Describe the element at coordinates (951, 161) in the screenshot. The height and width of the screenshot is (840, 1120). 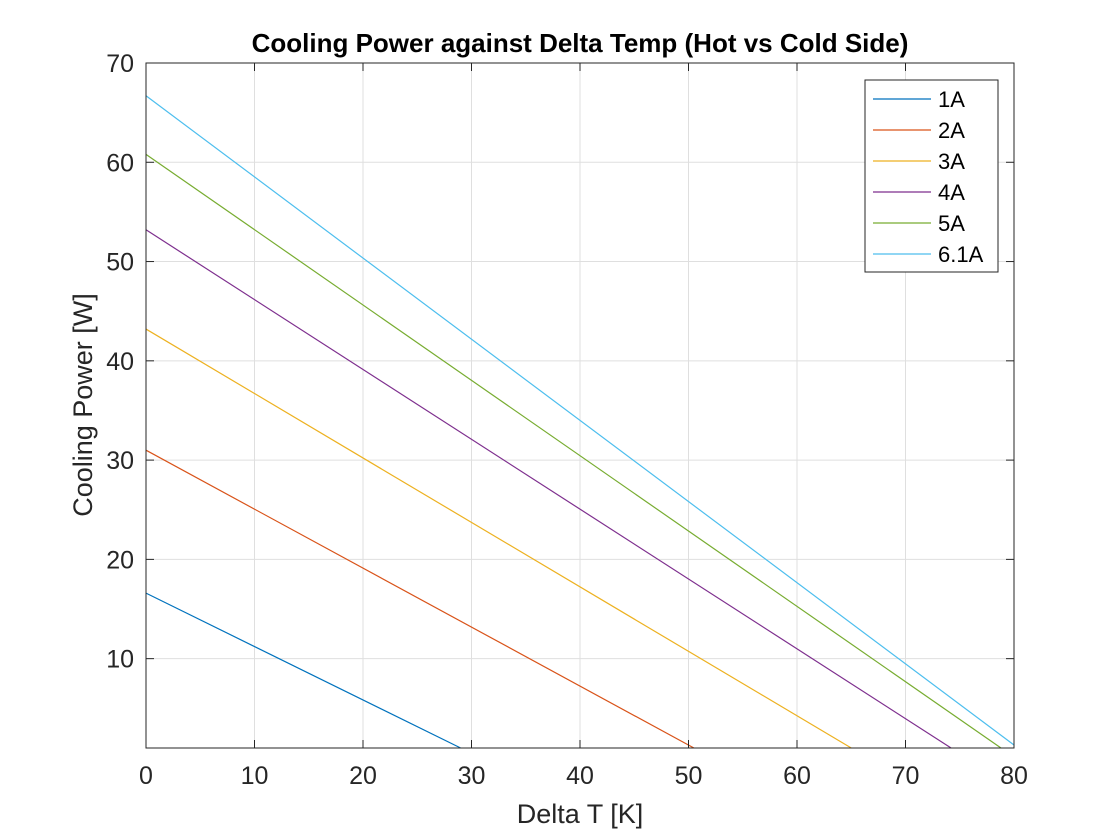
I see `legend-label: 3A` at that location.